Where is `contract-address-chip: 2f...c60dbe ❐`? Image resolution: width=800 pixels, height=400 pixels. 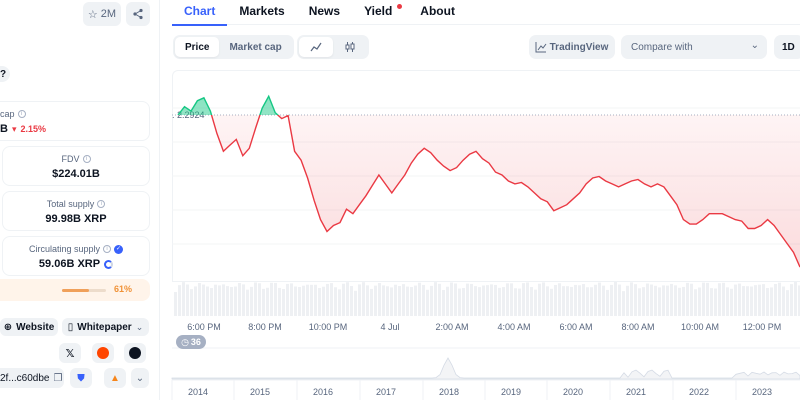 contract-address-chip: 2f...c60dbe ❐ is located at coordinates (32, 378).